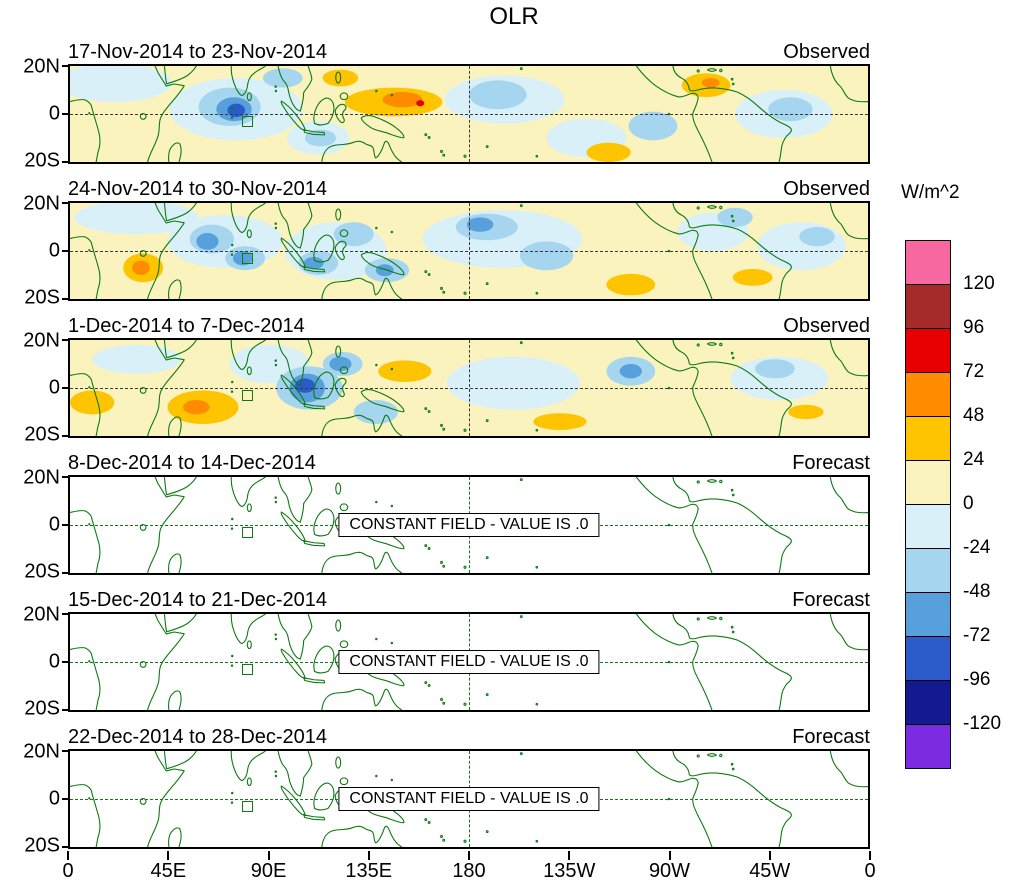 The width and height of the screenshot is (1028, 887). What do you see at coordinates (974, 371) in the screenshot?
I see `colorbar-tick-label: 72` at bounding box center [974, 371].